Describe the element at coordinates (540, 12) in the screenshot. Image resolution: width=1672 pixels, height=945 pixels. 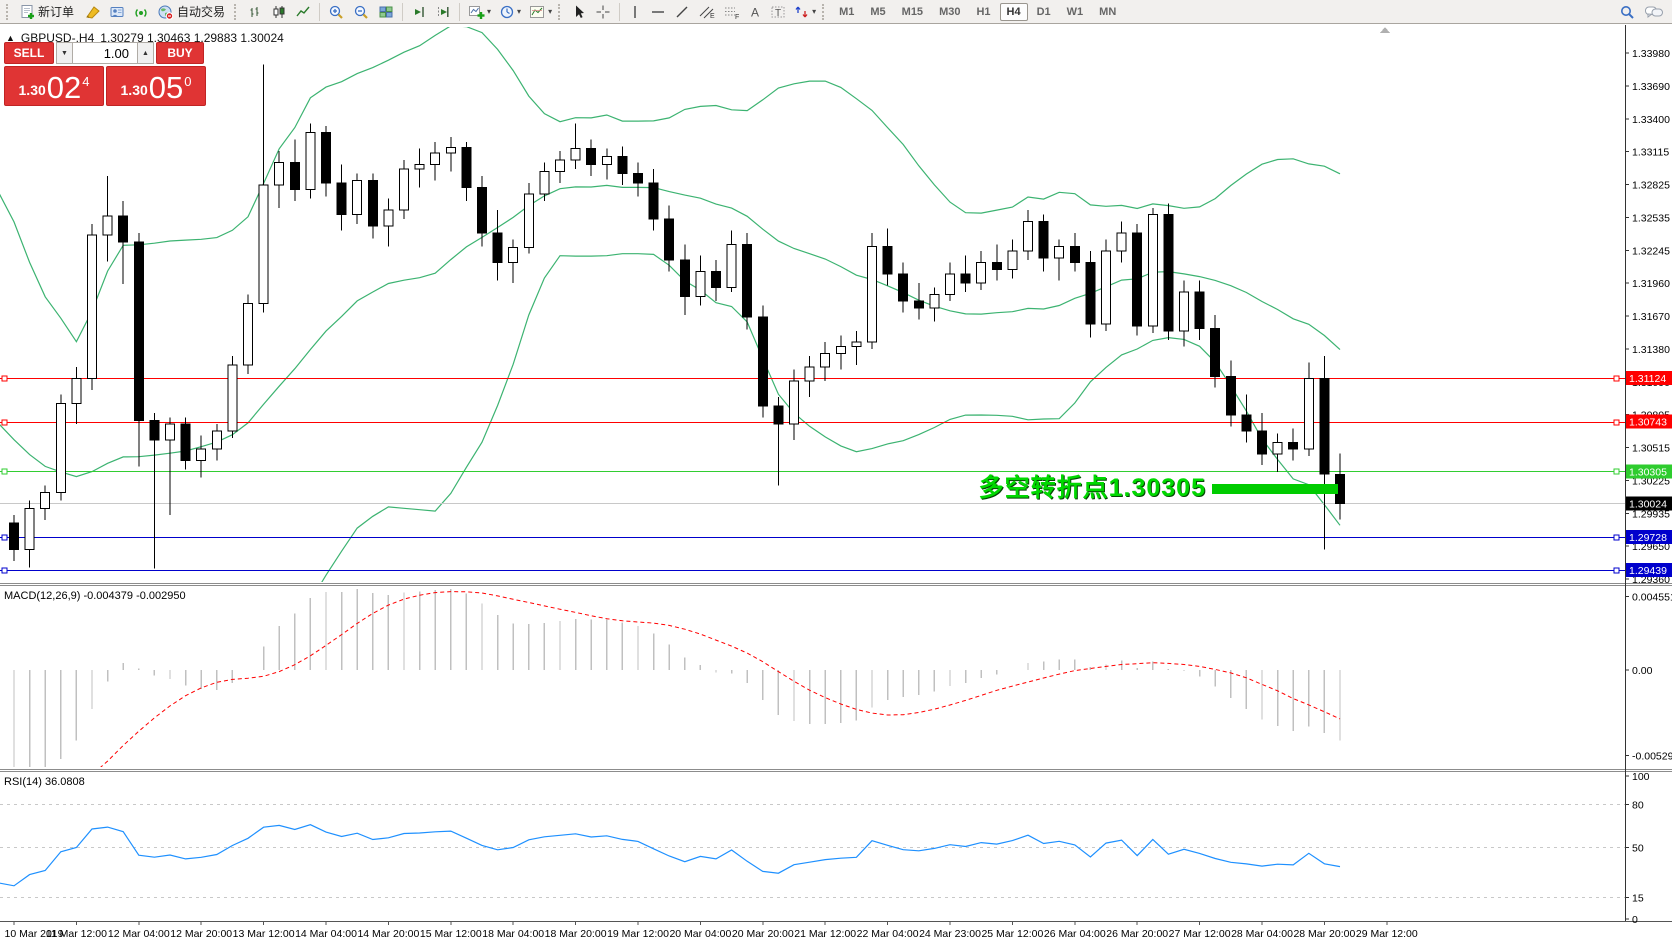
I see `templates-button: ▾` at that location.